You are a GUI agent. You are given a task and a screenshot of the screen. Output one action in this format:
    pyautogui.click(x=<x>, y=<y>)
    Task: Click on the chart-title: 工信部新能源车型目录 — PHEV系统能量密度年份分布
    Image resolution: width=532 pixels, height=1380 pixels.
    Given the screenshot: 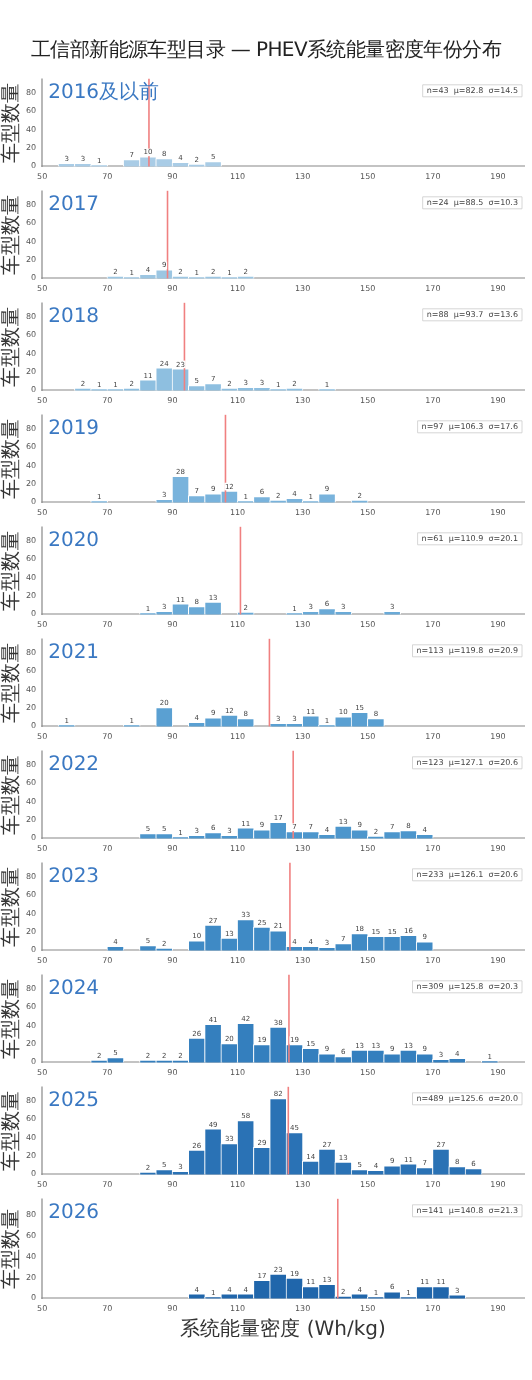 What is the action you would take?
    pyautogui.click(x=266, y=50)
    